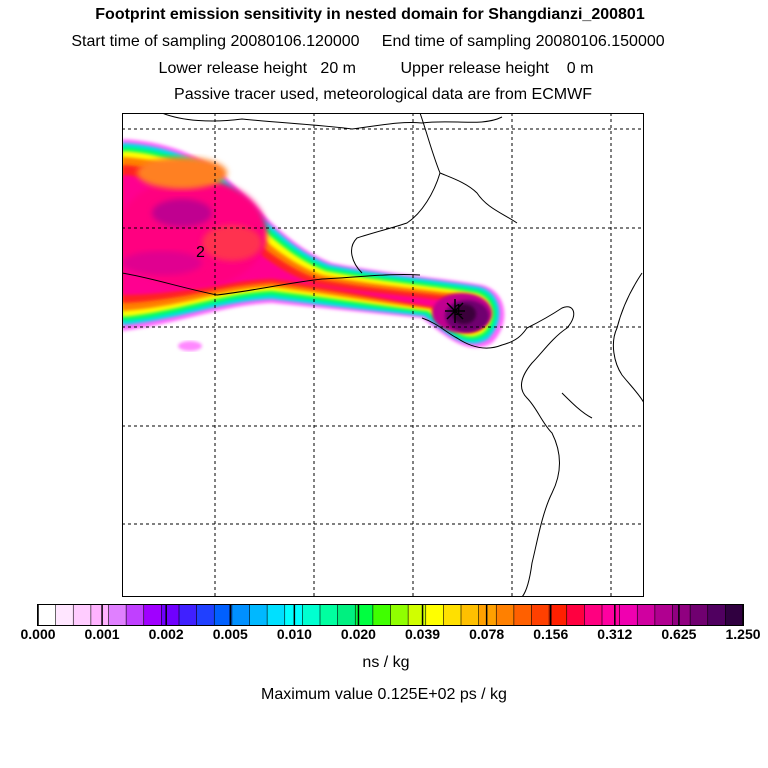 The height and width of the screenshot is (768, 768). What do you see at coordinates (294, 634) in the screenshot?
I see `colorbar-label: 0.010` at bounding box center [294, 634].